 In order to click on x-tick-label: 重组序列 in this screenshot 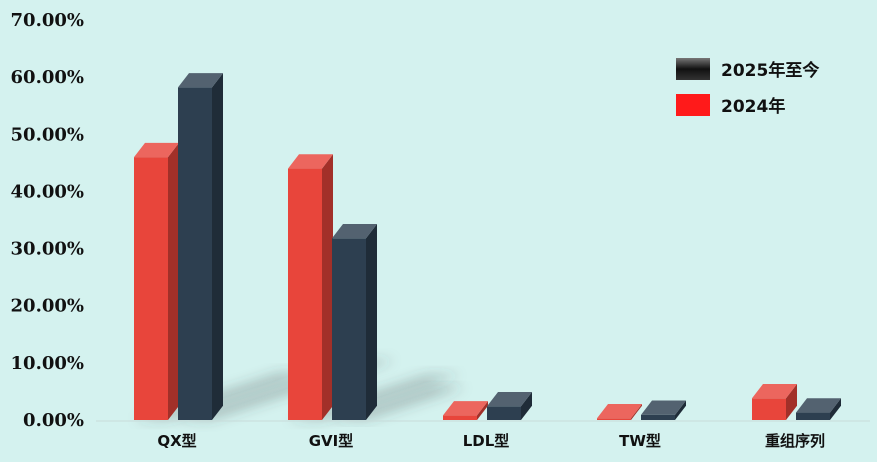, I will do `click(795, 441)`.